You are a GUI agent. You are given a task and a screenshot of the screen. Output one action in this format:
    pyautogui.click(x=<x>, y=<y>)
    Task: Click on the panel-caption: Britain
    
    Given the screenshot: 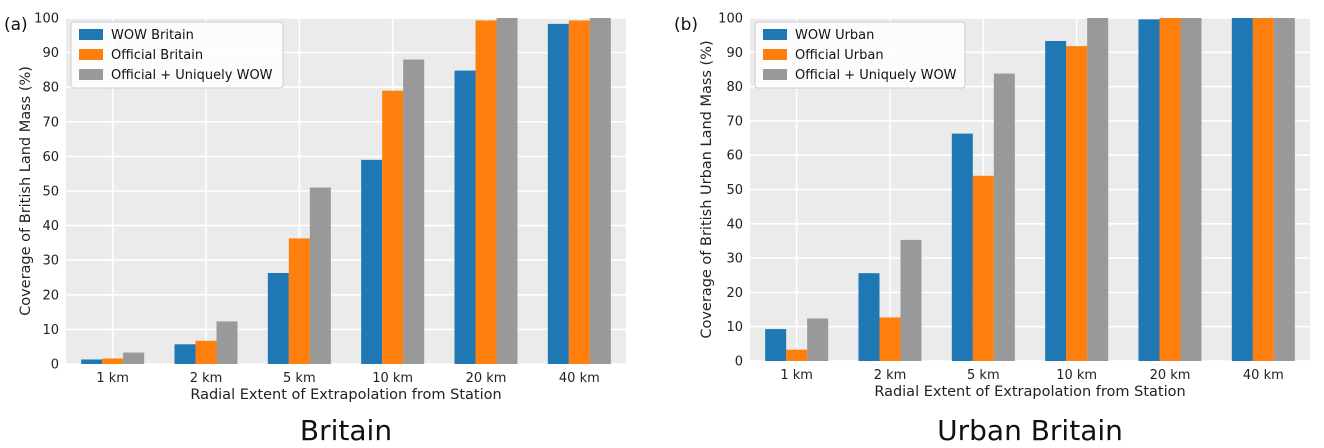 What is the action you would take?
    pyautogui.click(x=346, y=430)
    